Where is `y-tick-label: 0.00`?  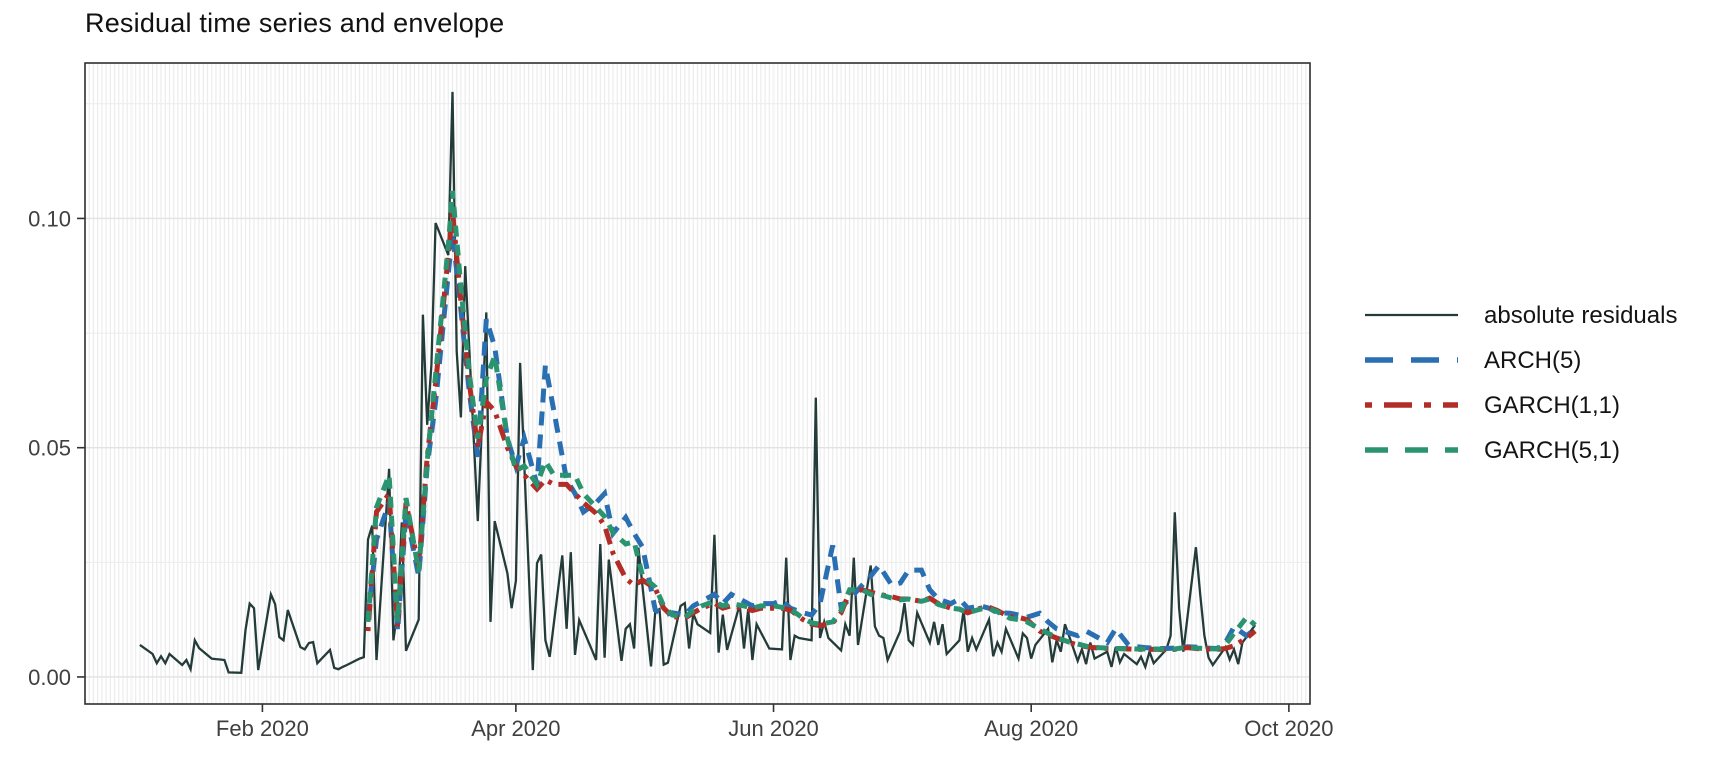
y-tick-label: 0.00 is located at coordinates (49, 677).